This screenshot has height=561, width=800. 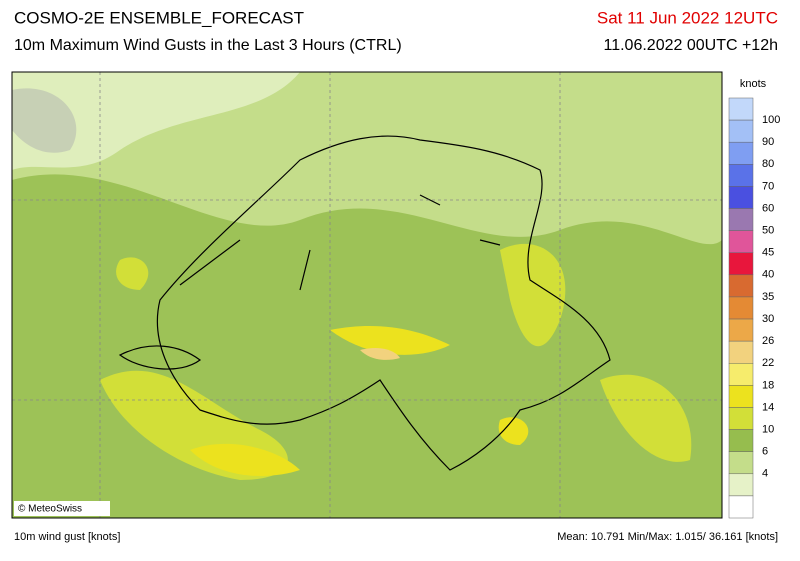 I want to click on legend-label: 35, so click(x=768, y=297).